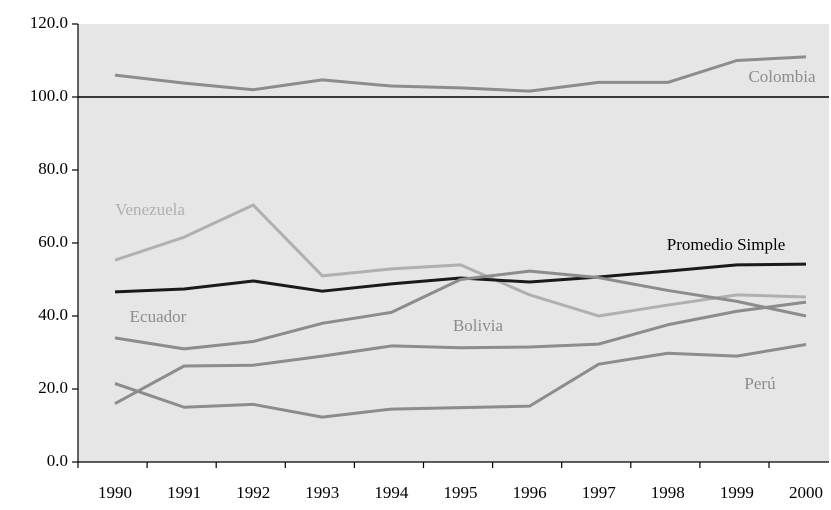  What do you see at coordinates (53, 241) in the screenshot?
I see `y-tick-label: 60.0` at bounding box center [53, 241].